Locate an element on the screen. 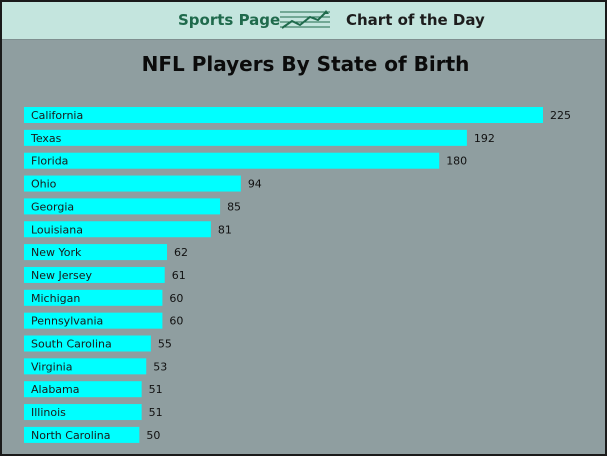 This screenshot has width=607, height=456. brand-name: Sports Page is located at coordinates (229, 20).